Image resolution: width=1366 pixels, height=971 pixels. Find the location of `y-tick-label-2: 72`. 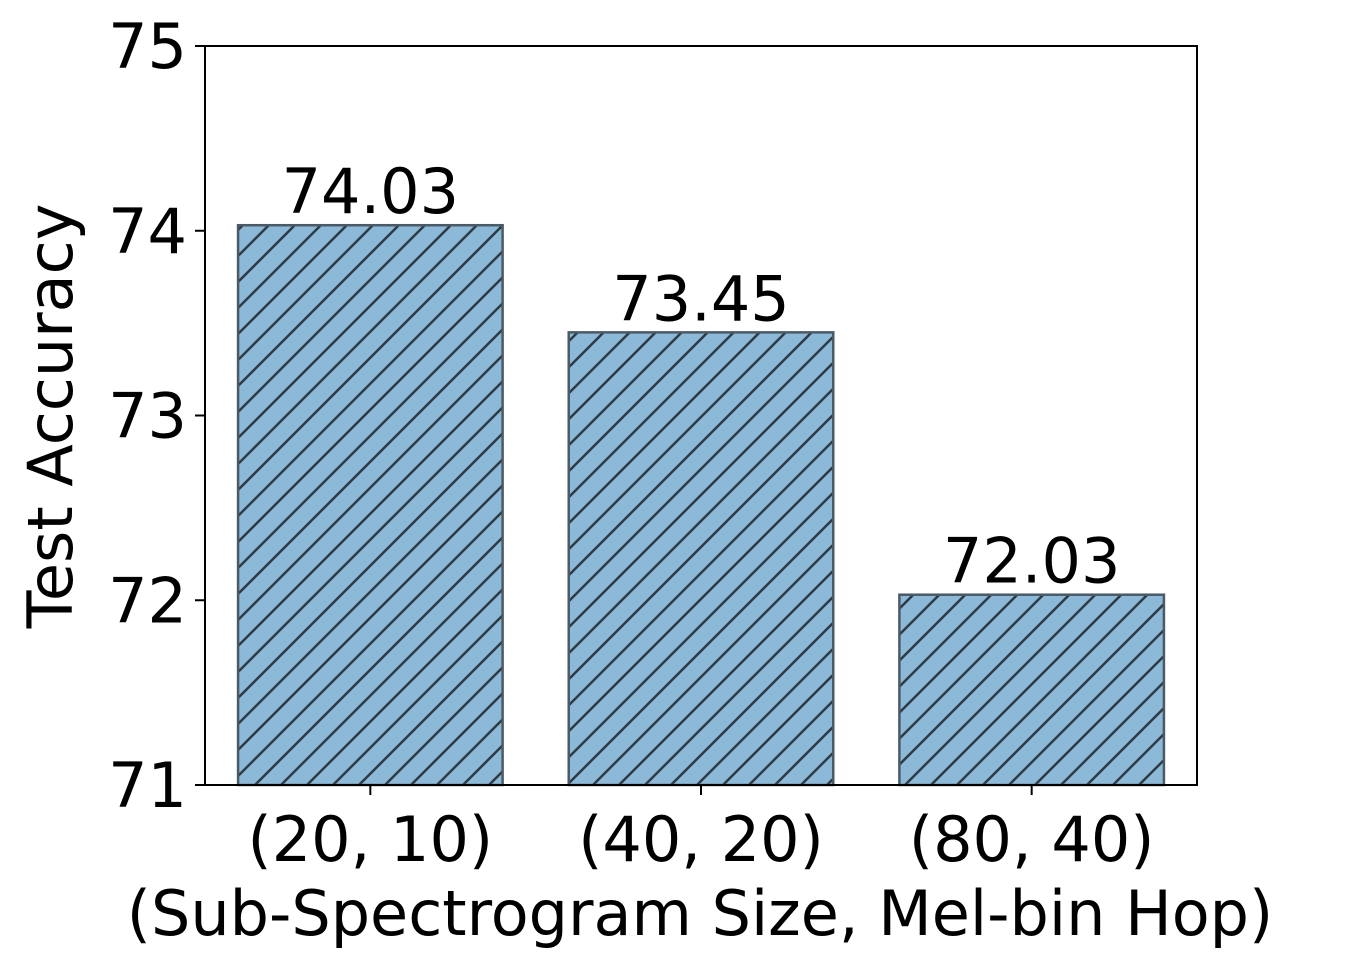

y-tick-label-2: 72 is located at coordinates (147, 600).